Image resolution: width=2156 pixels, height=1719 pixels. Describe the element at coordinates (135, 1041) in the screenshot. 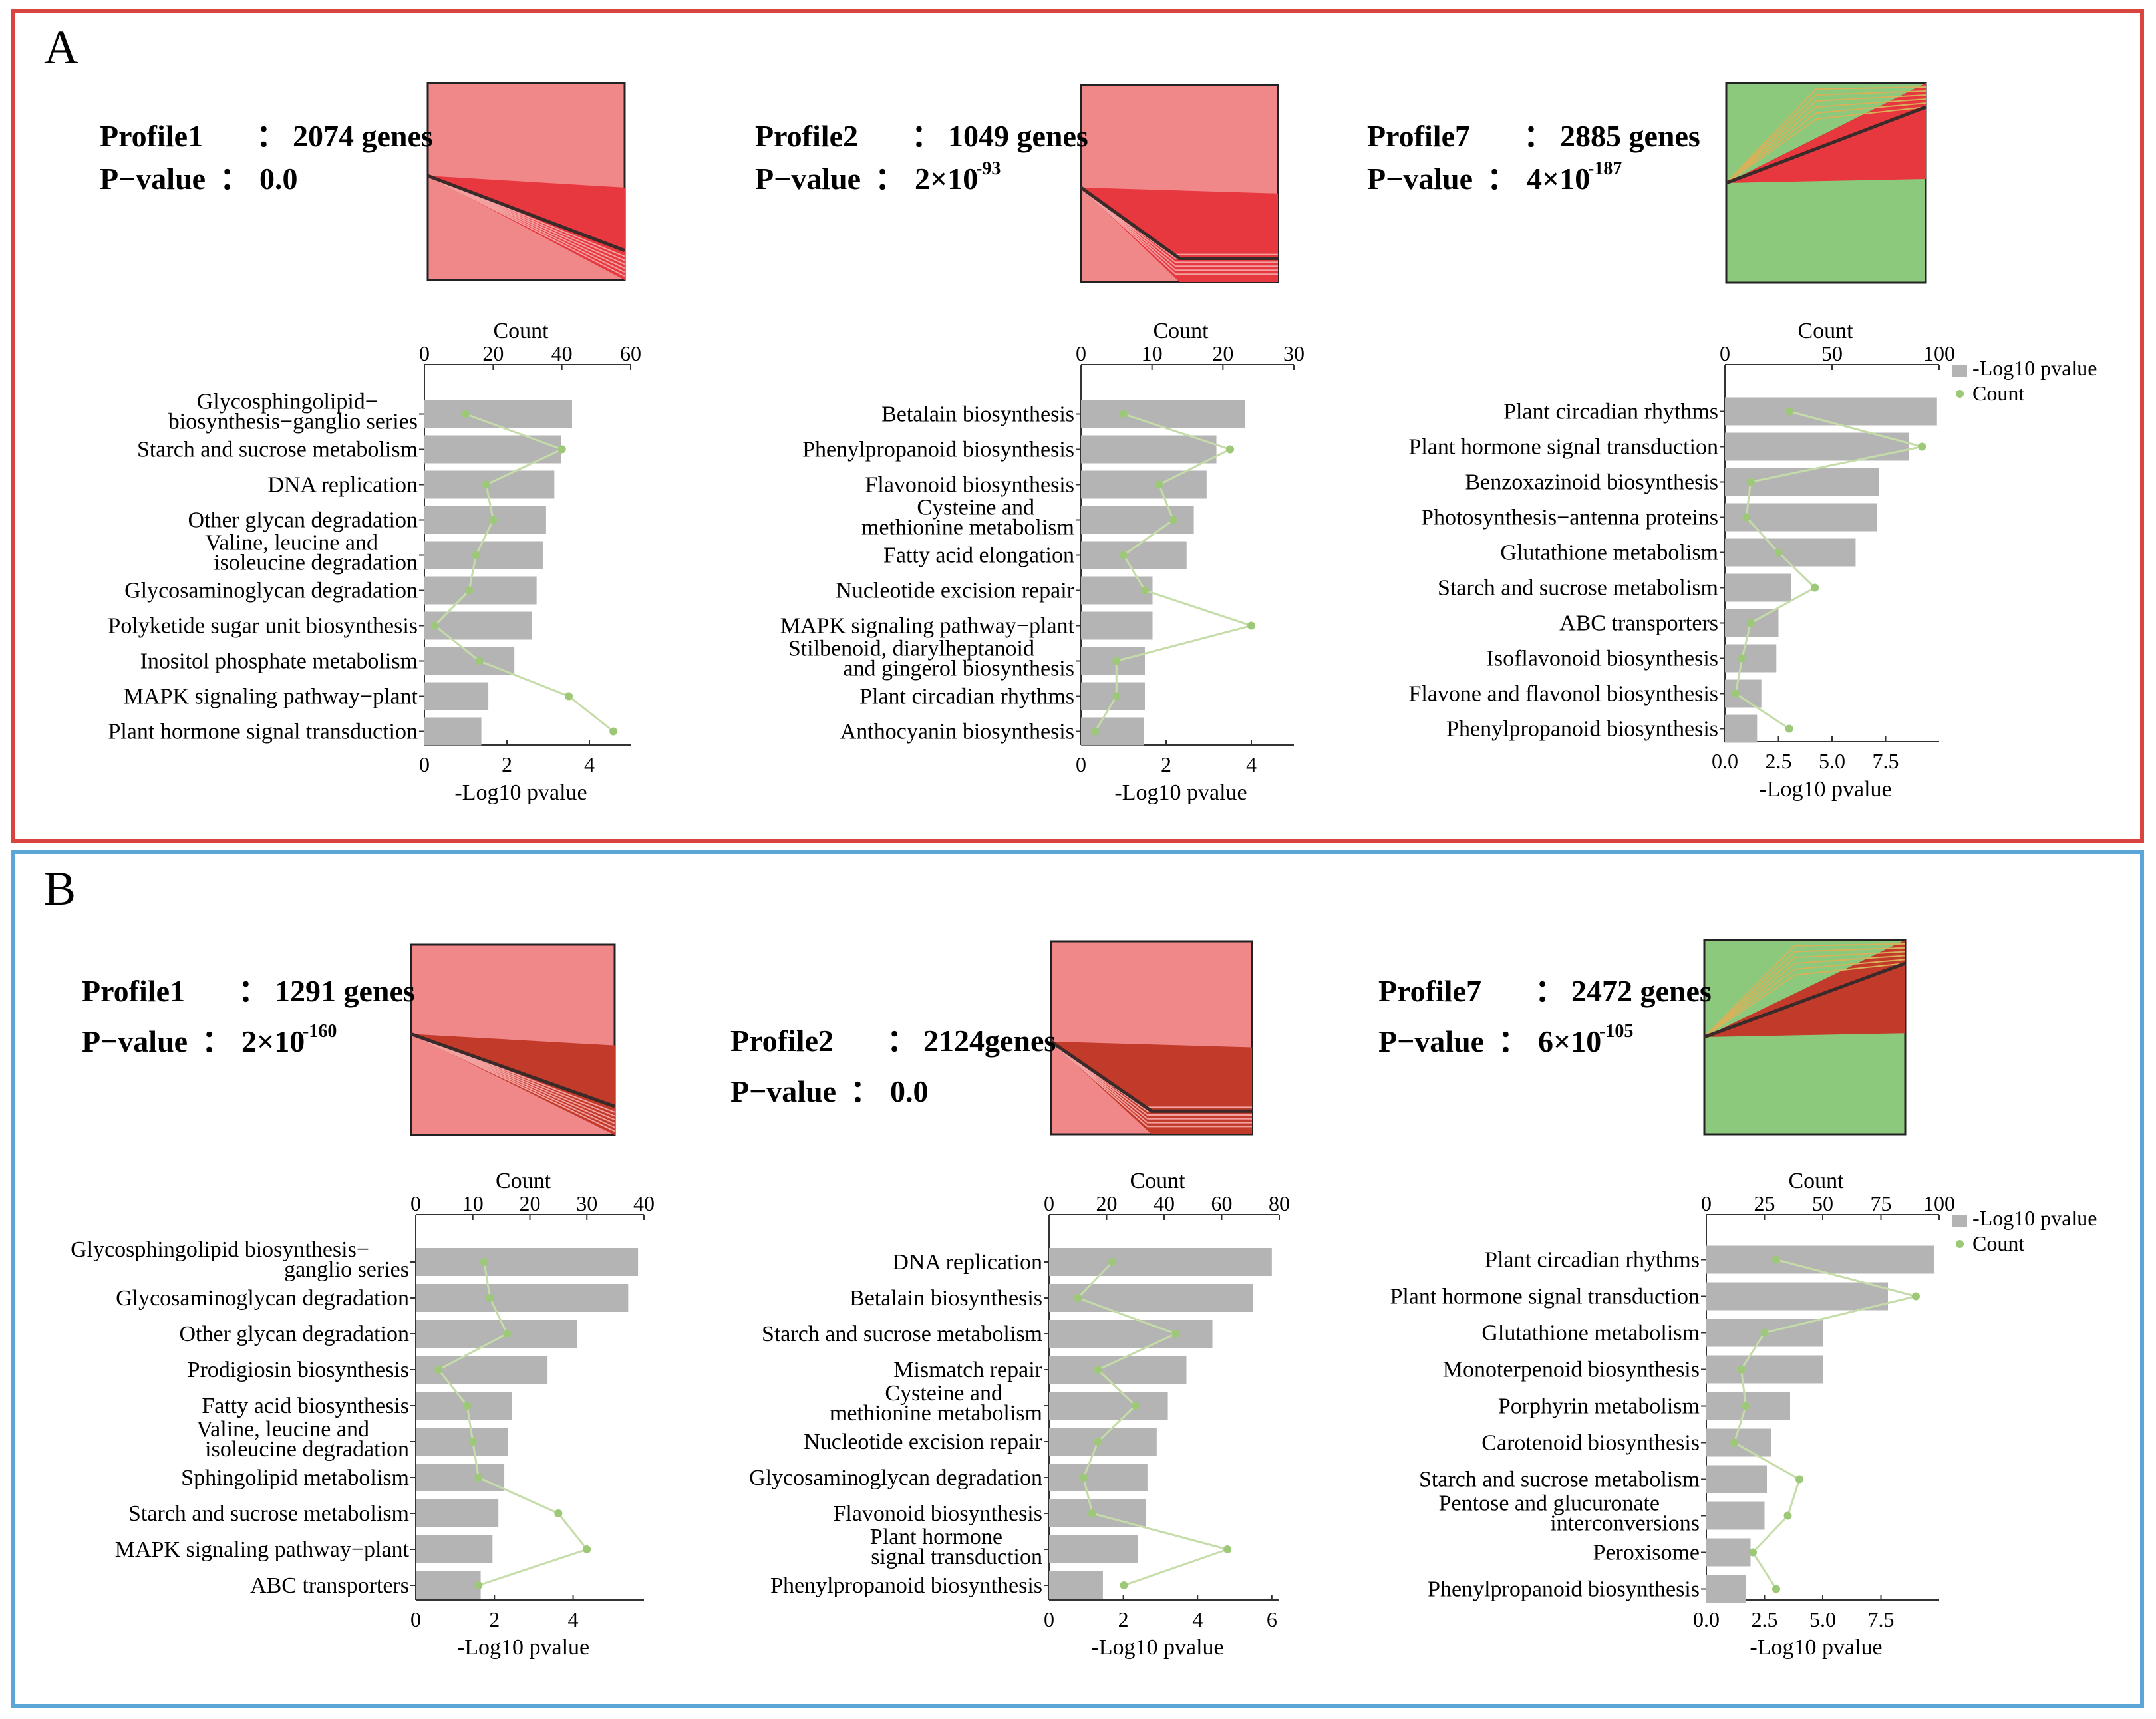

I see `pvalue-label: P−value` at that location.